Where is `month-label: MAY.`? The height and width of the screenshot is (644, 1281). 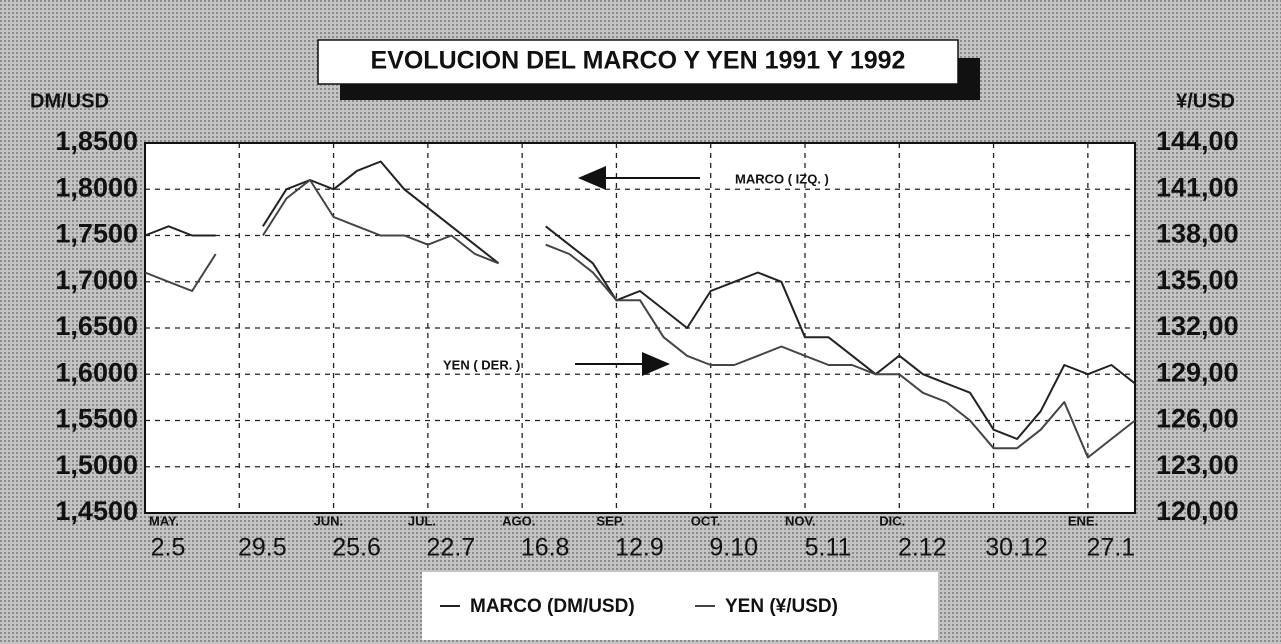 month-label: MAY. is located at coordinates (164, 520).